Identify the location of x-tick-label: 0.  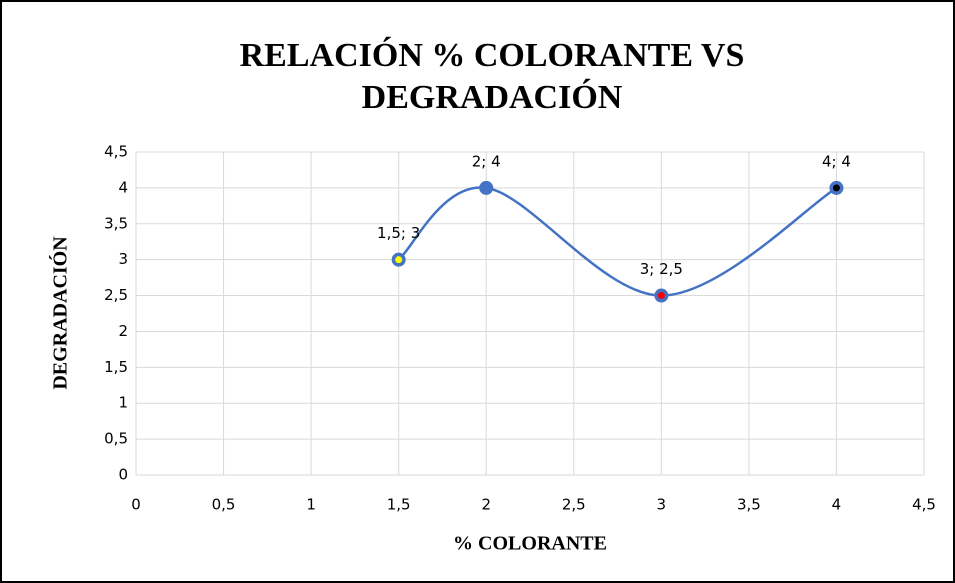
(136, 505).